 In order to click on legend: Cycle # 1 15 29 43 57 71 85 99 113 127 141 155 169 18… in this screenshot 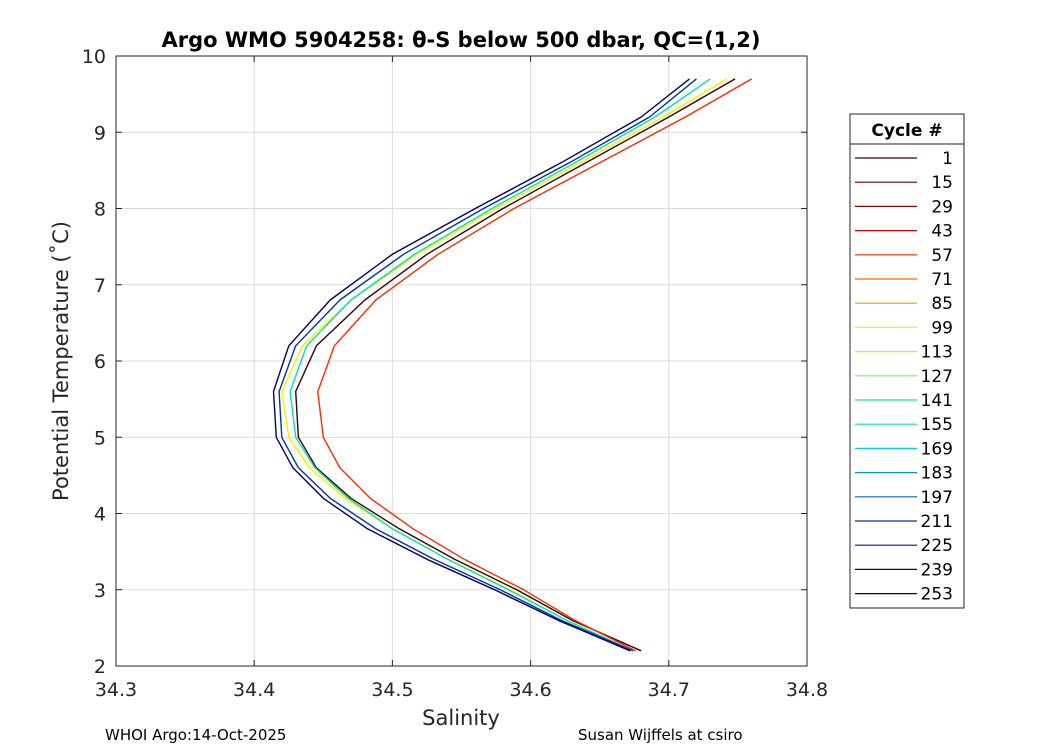, I will do `click(907, 361)`.